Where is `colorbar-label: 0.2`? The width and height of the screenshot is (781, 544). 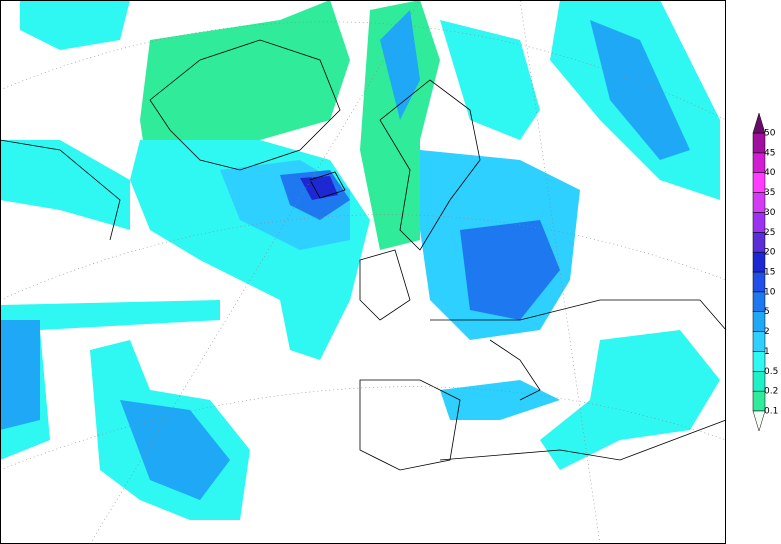 colorbar-label: 0.2 is located at coordinates (771, 392).